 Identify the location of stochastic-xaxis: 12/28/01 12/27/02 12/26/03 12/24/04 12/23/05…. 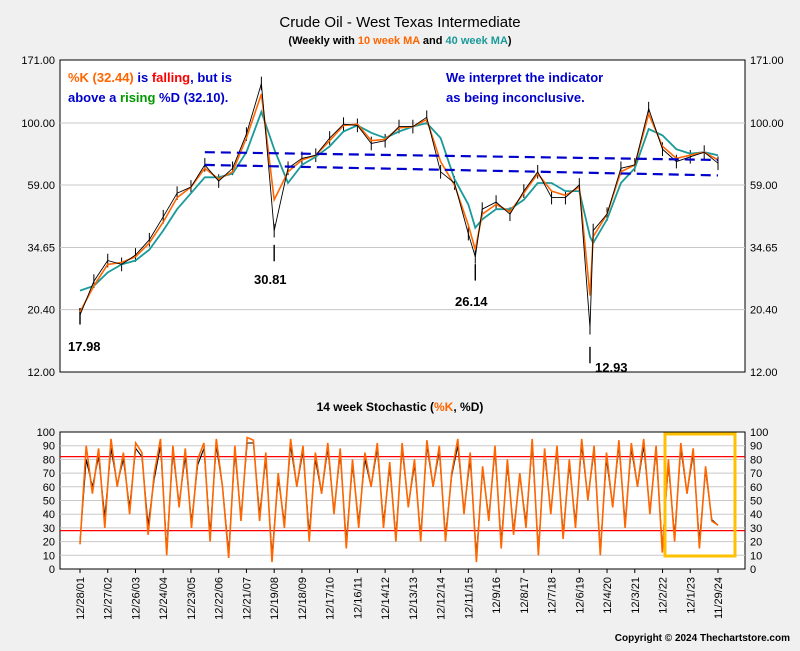
(400, 594).